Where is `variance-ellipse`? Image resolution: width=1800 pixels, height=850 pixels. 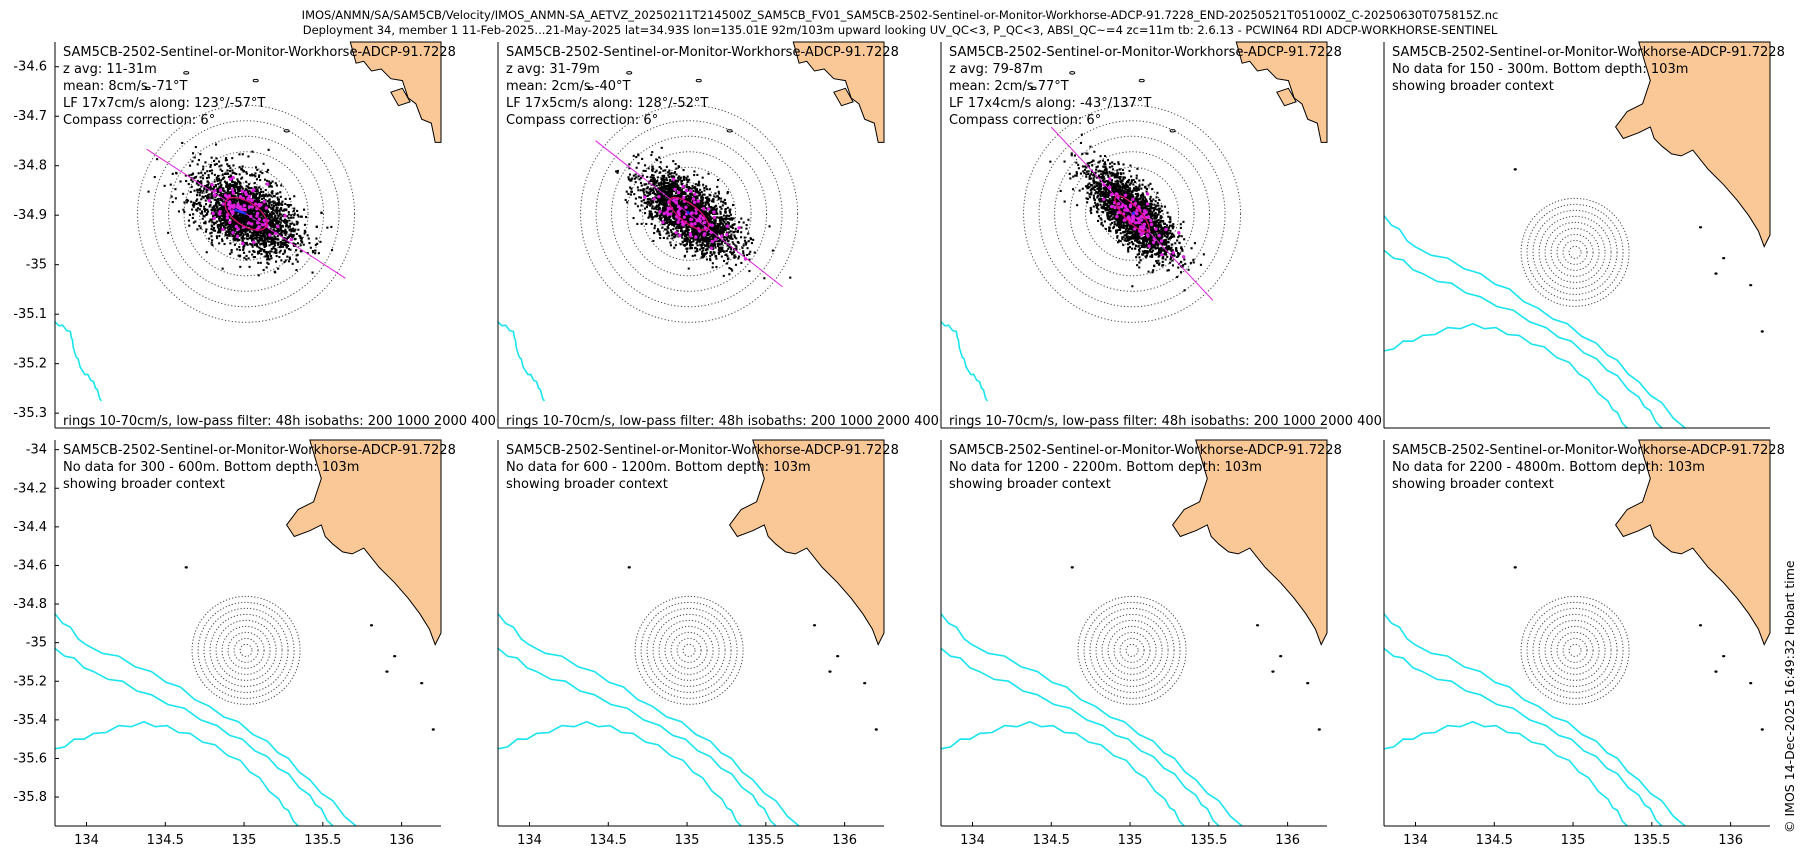
variance-ellipse is located at coordinates (246, 213).